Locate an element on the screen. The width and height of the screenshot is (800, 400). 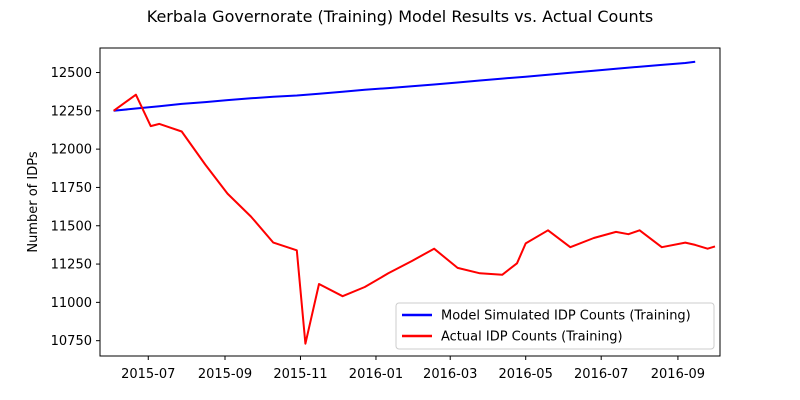
y-axis-ticks: 10750 11000 11250 11500 11750 12000 12250 12500 is located at coordinates (75, 207).